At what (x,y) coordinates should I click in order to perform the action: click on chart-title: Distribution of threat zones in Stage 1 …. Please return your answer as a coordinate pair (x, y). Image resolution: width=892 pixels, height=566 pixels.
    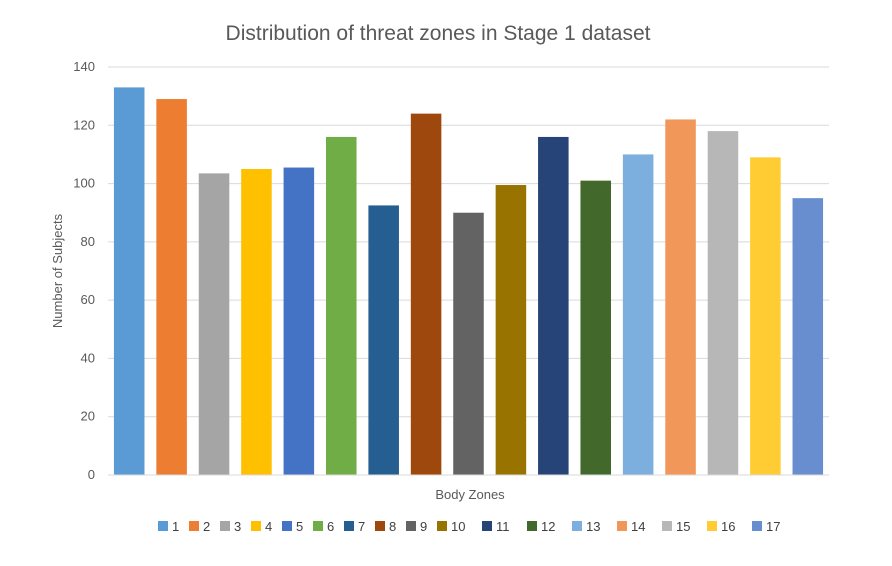
    Looking at the image, I should click on (438, 33).